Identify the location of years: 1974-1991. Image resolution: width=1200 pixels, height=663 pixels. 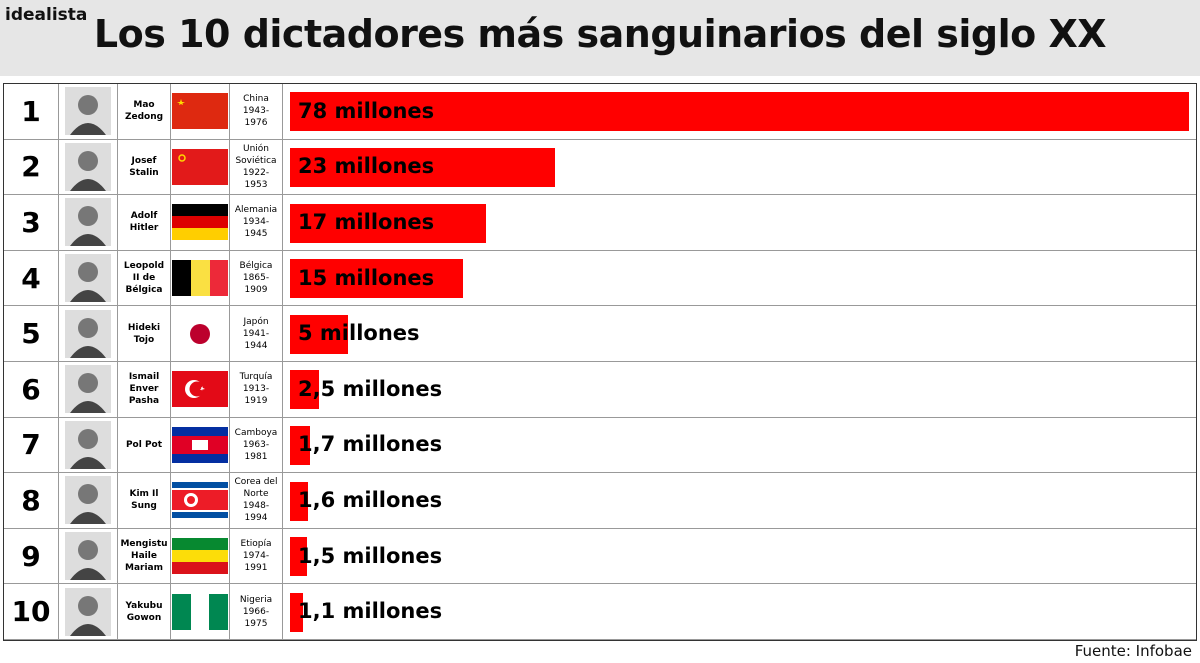
(256, 562).